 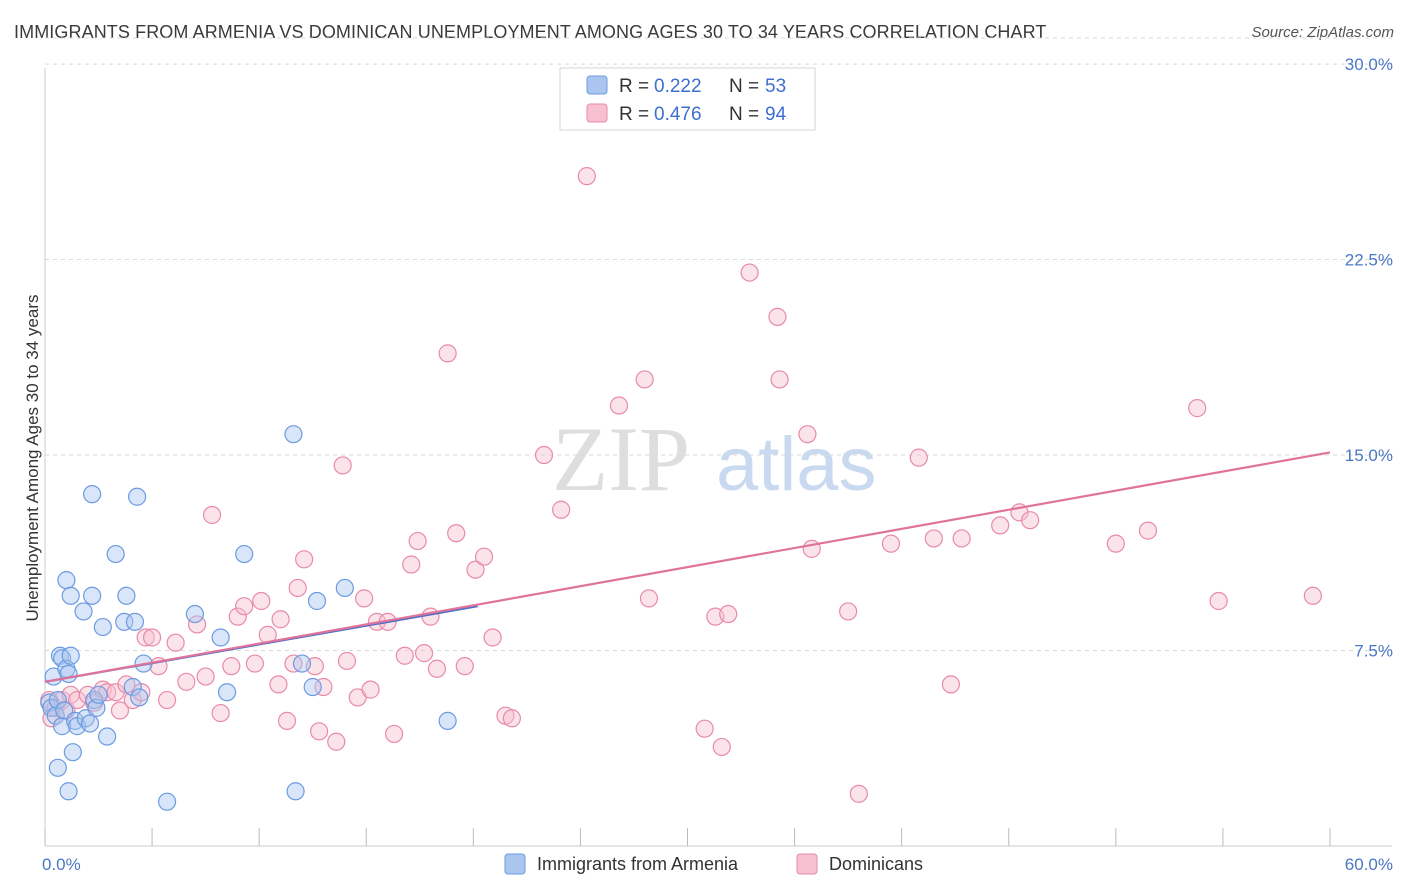 I want to click on watermark-zip: ZIP, so click(x=621, y=459).